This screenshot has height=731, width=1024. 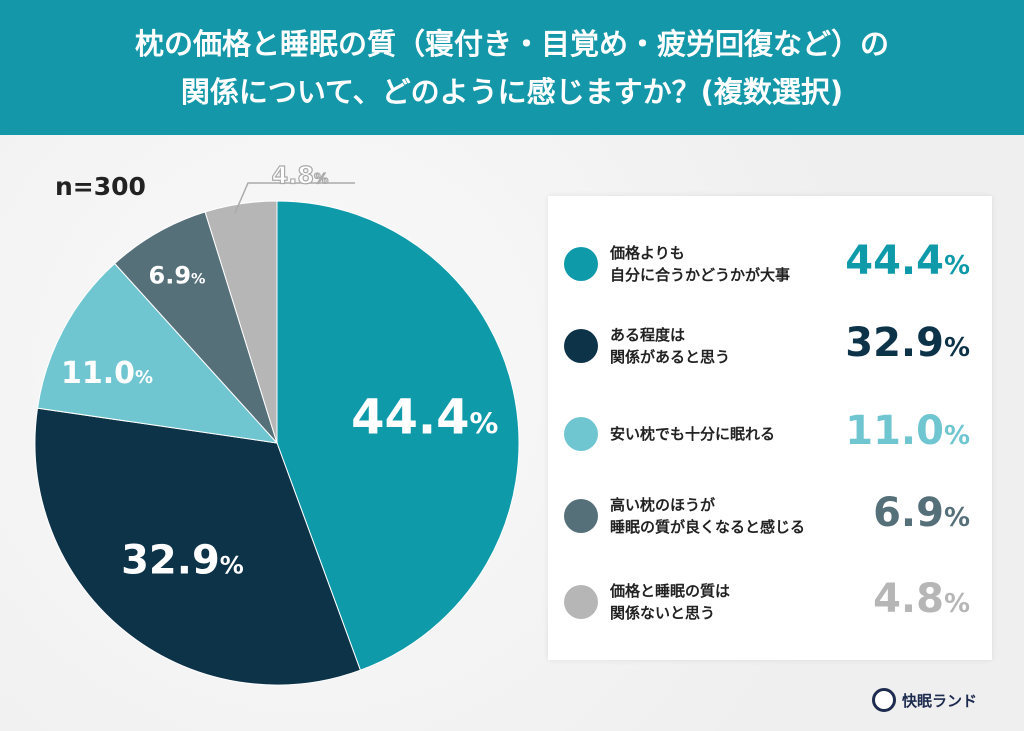 I want to click on legend-label: 価格と睡眠の質は 関係ないと思う, so click(x=670, y=602).